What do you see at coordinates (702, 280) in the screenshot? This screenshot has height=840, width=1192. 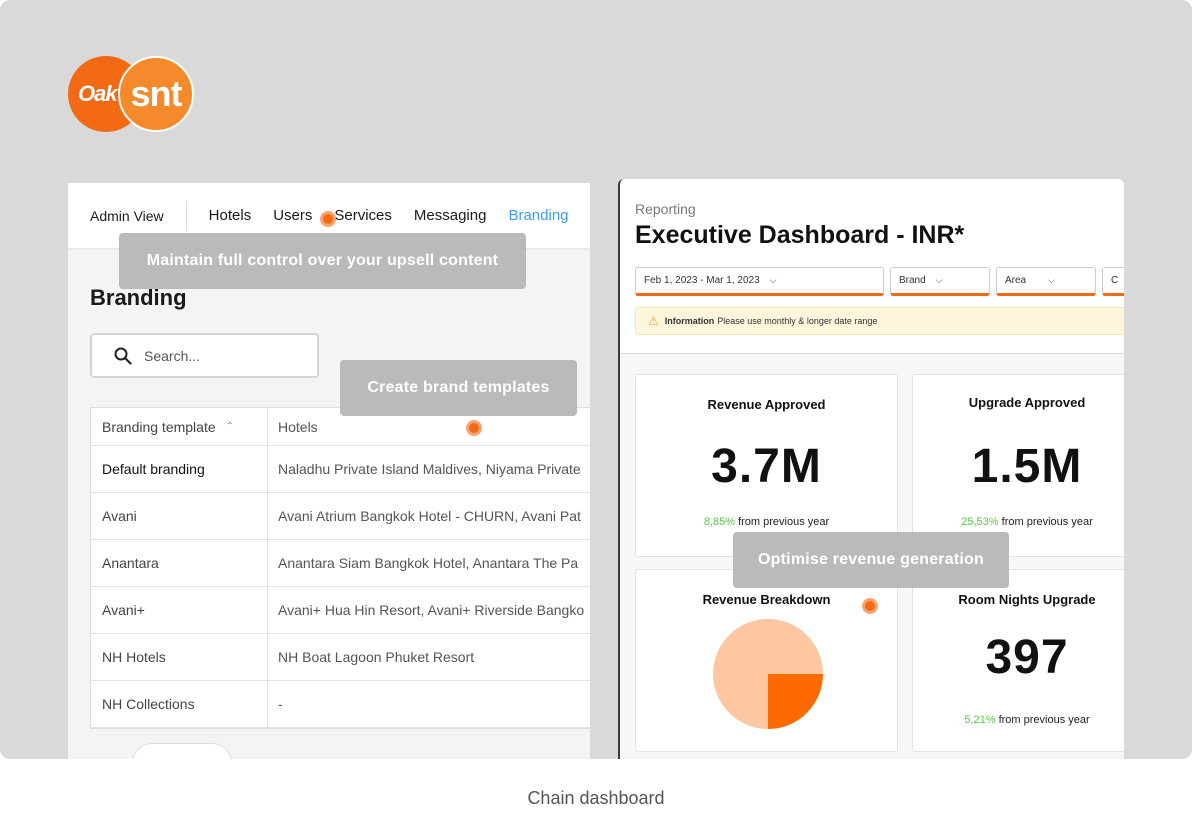 I see `date-range-value: Feb 1, 2023 - Mar 1, 2023` at bounding box center [702, 280].